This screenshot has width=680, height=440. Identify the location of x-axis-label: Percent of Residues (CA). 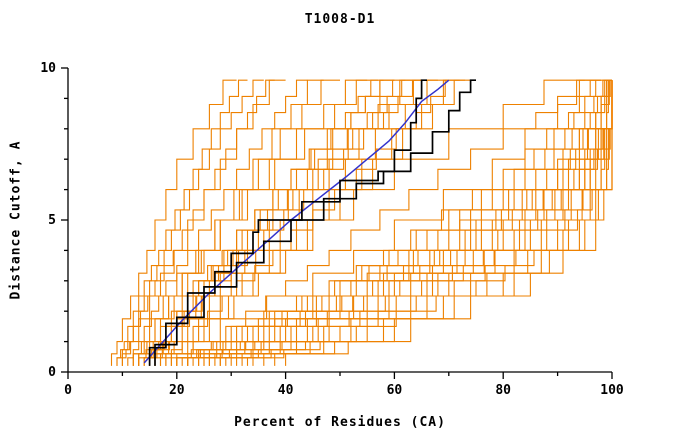
(340, 422).